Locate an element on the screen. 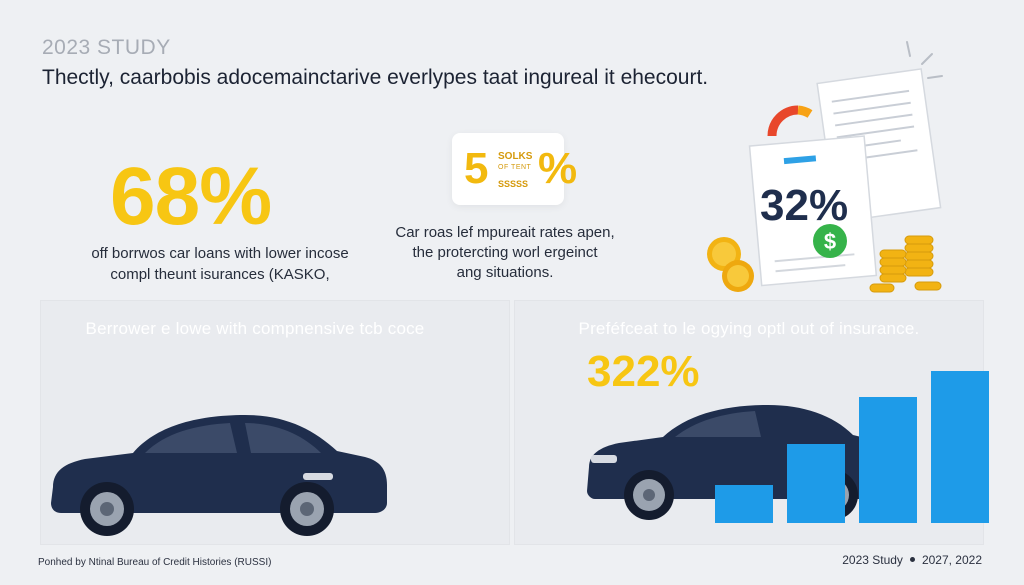  mid-stat-card: 5 SOLKS OF TENT SSSSS % is located at coordinates (514, 169).